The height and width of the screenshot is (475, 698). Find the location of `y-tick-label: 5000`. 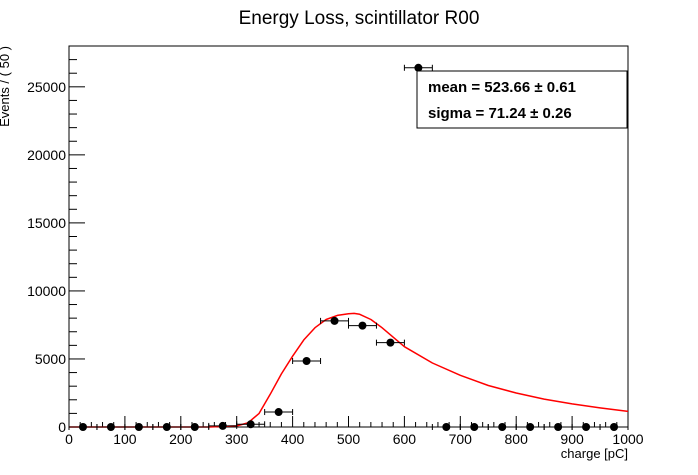

y-tick-label: 5000 is located at coordinates (50, 359).